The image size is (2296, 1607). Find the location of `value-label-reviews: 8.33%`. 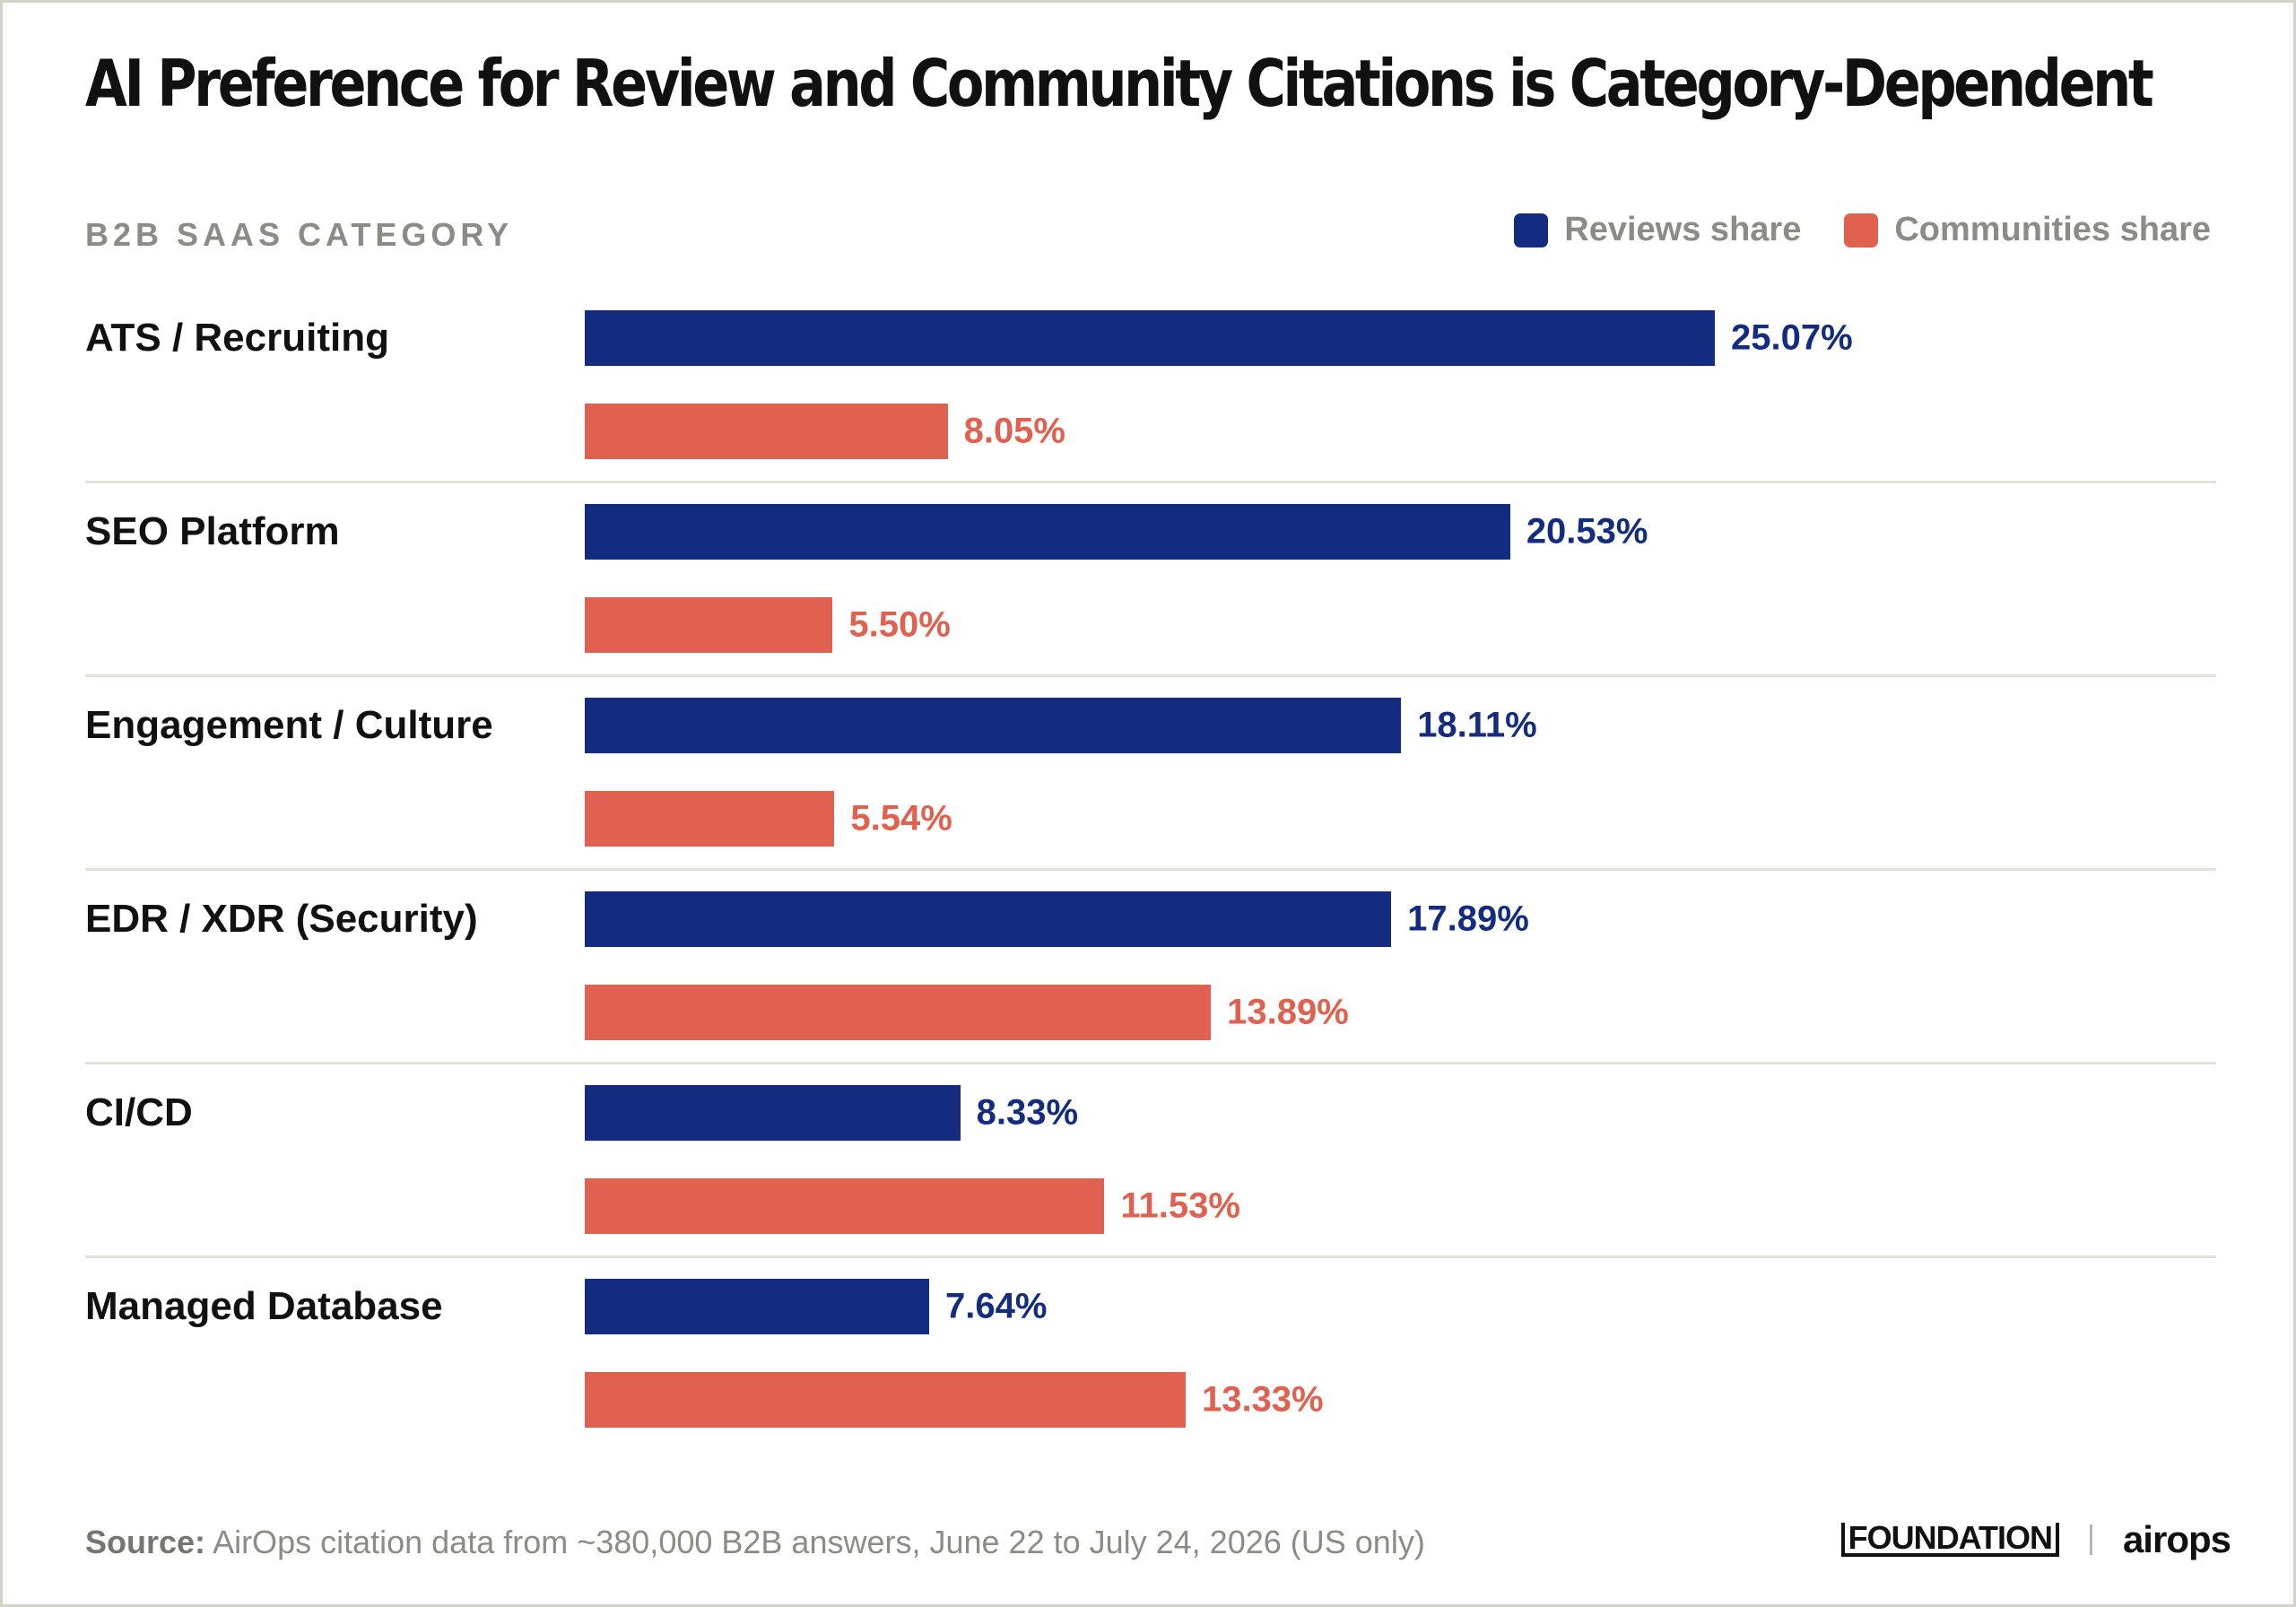

value-label-reviews: 8.33% is located at coordinates (1027, 1113).